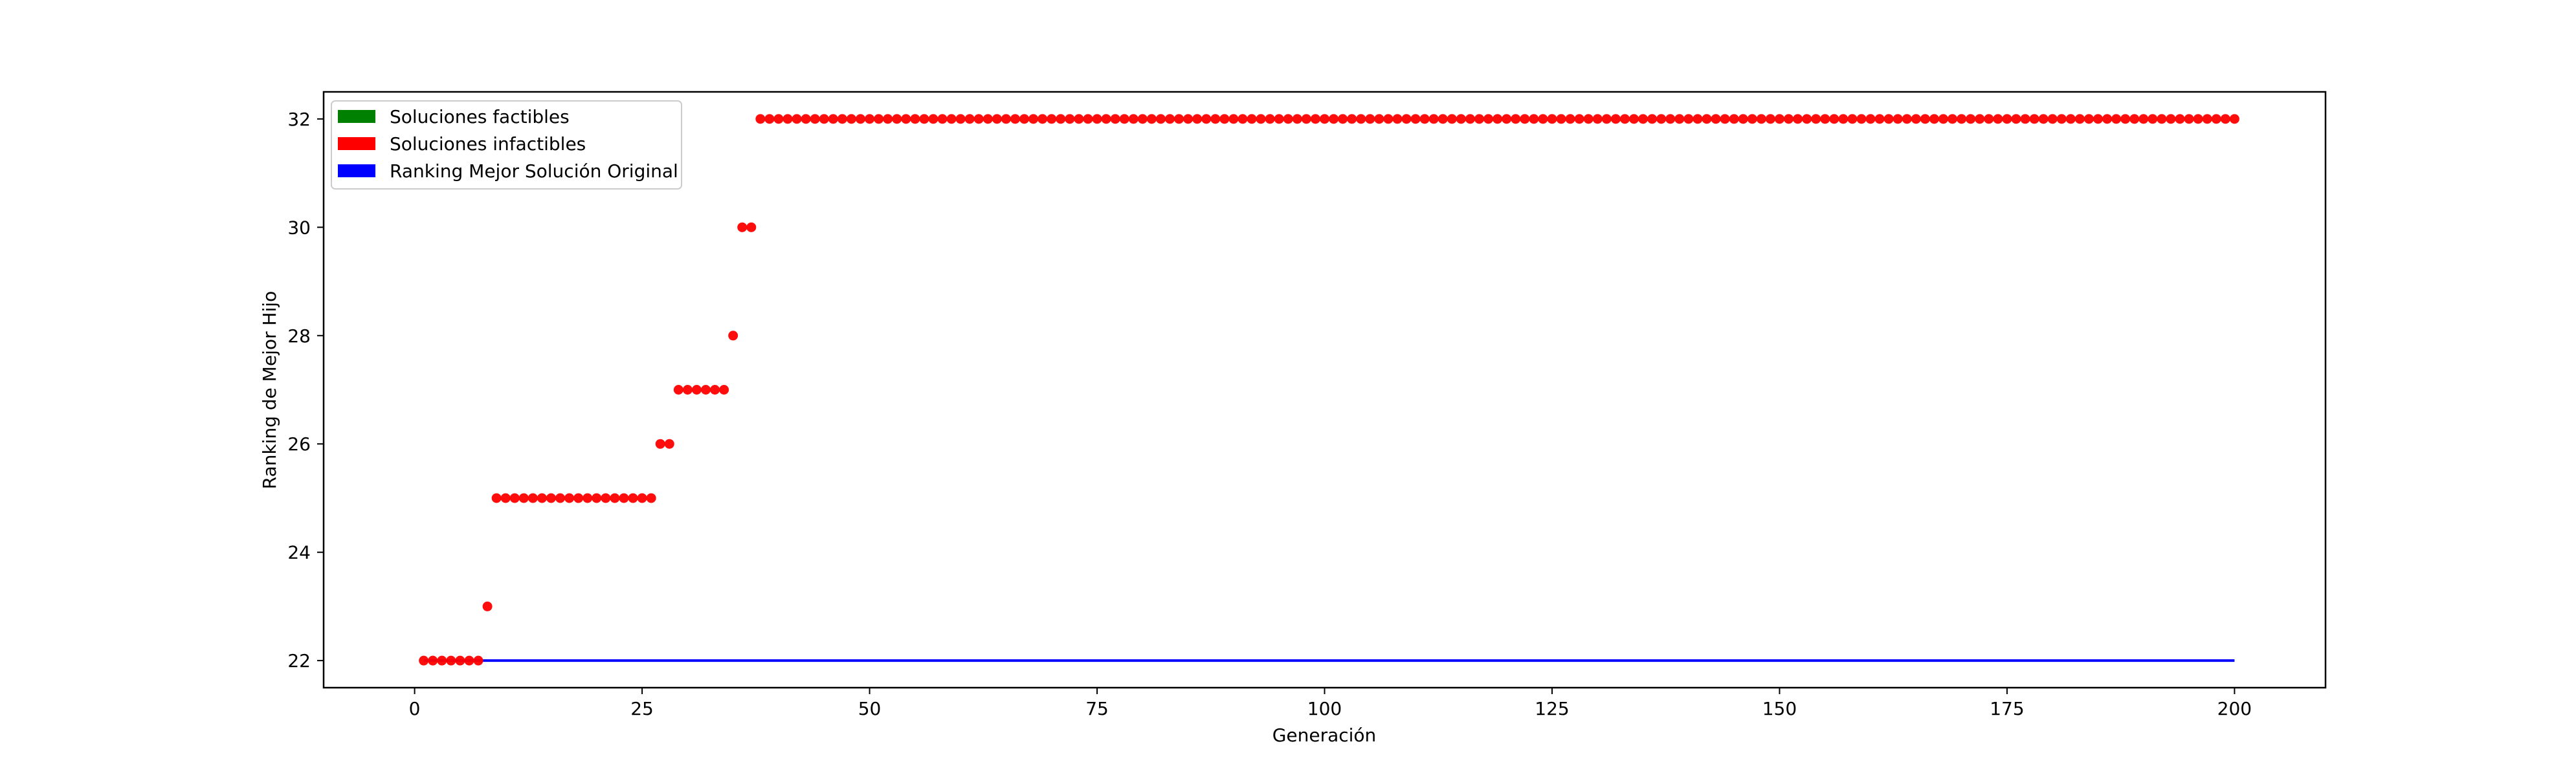  Describe the element at coordinates (480, 116) in the screenshot. I see `legend-label-factibles: Soluciones factibles` at that location.